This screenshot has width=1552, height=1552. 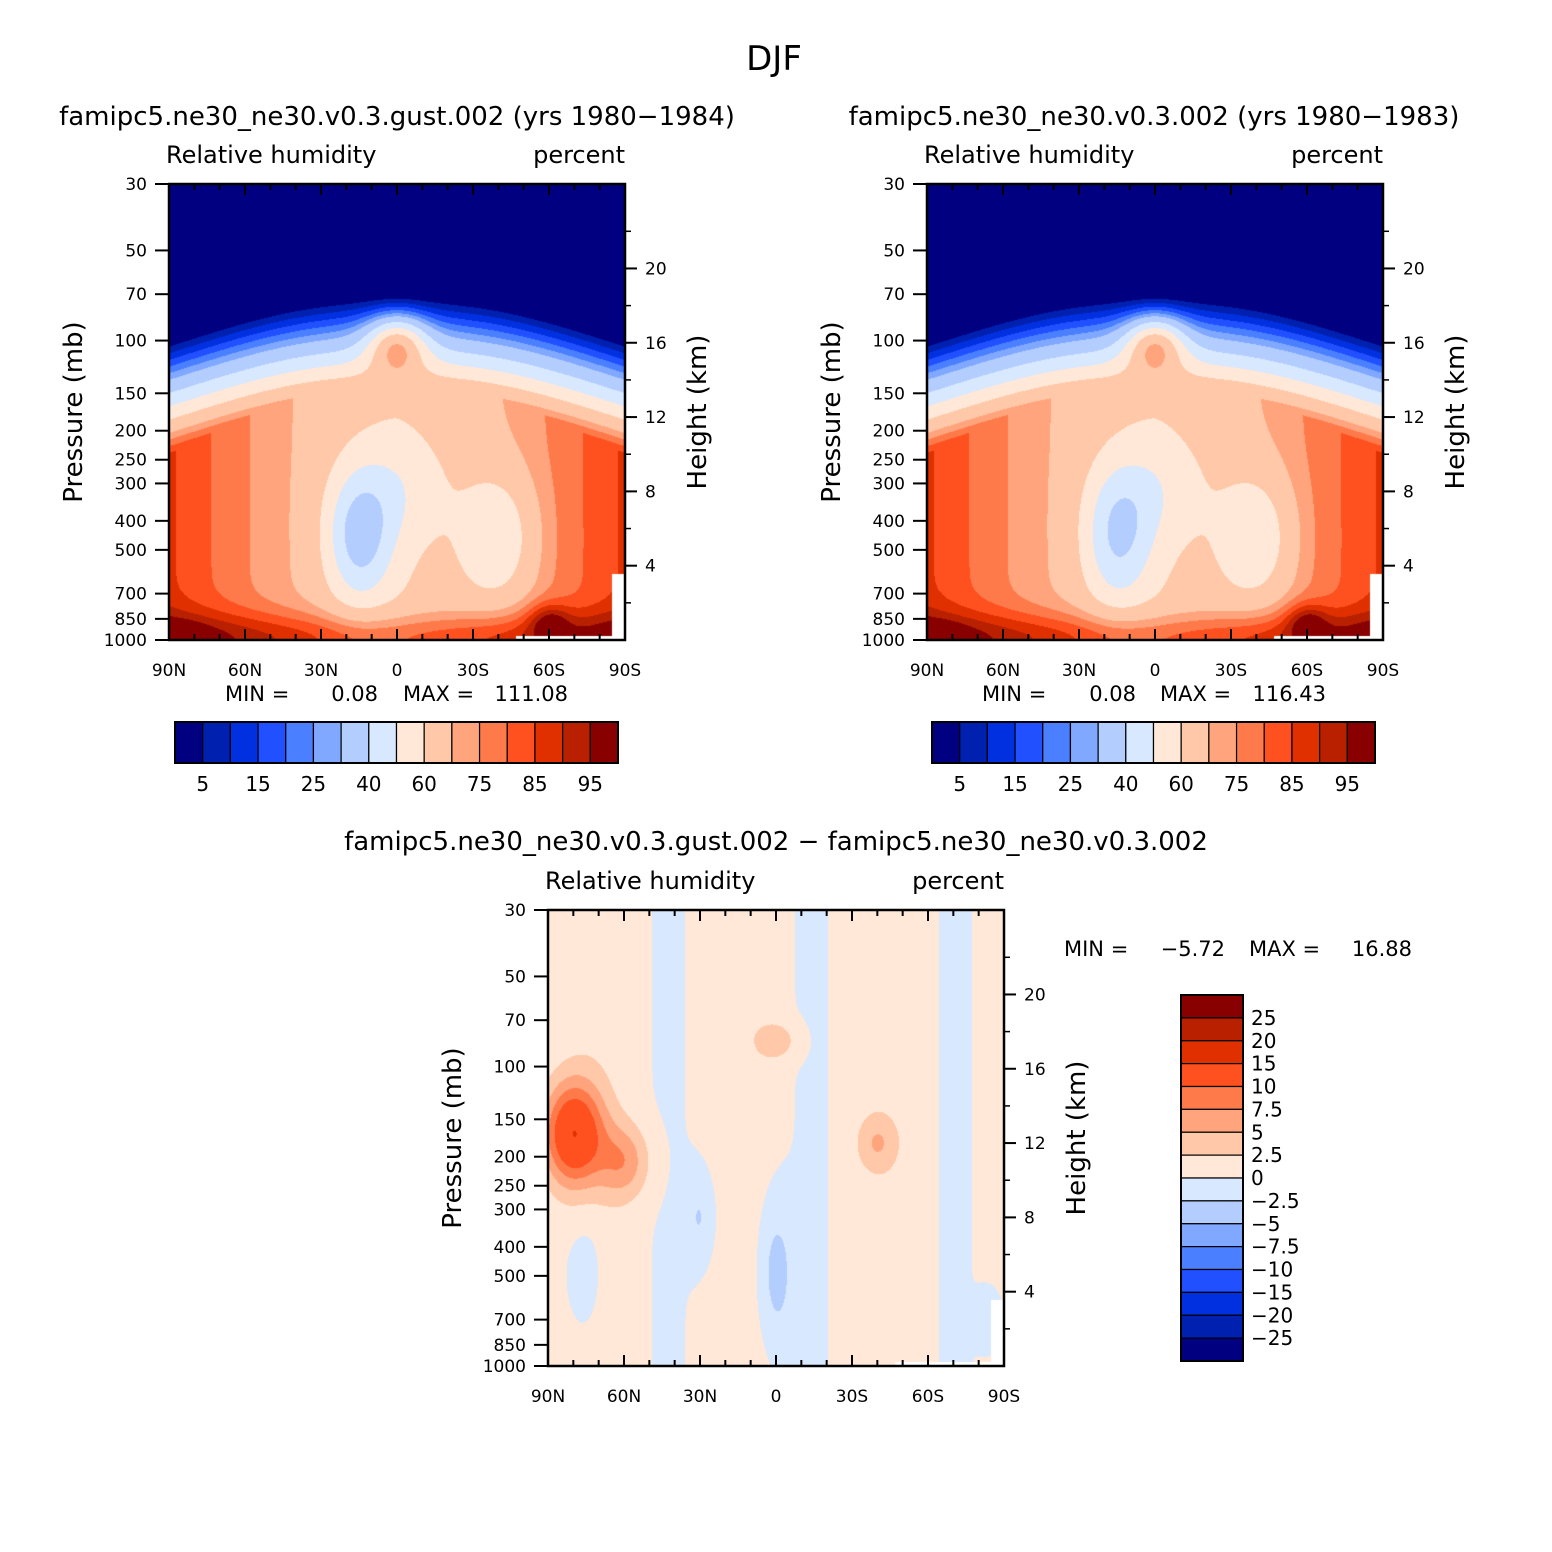 What do you see at coordinates (1337, 155) in the screenshot?
I see `panel-2-units-label: percent` at bounding box center [1337, 155].